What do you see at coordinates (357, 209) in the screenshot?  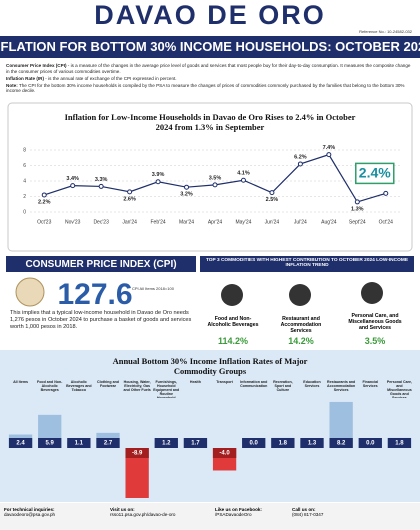 I see `value-label: 1.3%` at bounding box center [357, 209].